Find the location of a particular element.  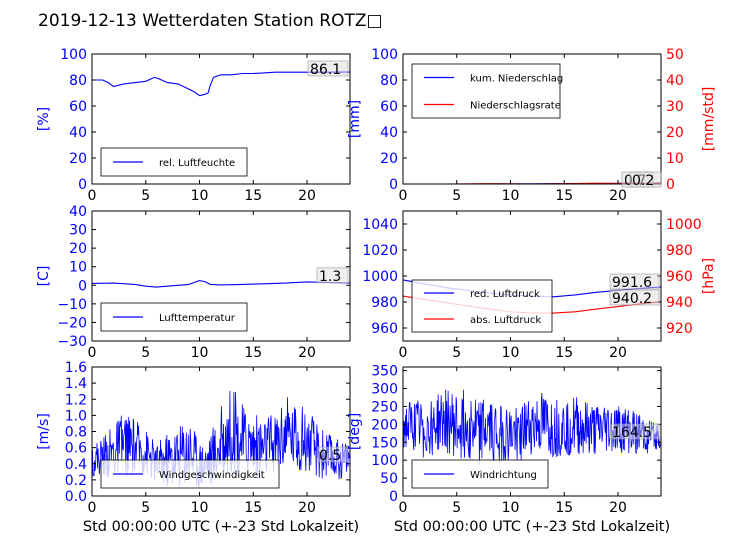

y-tick-label: 960 is located at coordinates (384, 329).